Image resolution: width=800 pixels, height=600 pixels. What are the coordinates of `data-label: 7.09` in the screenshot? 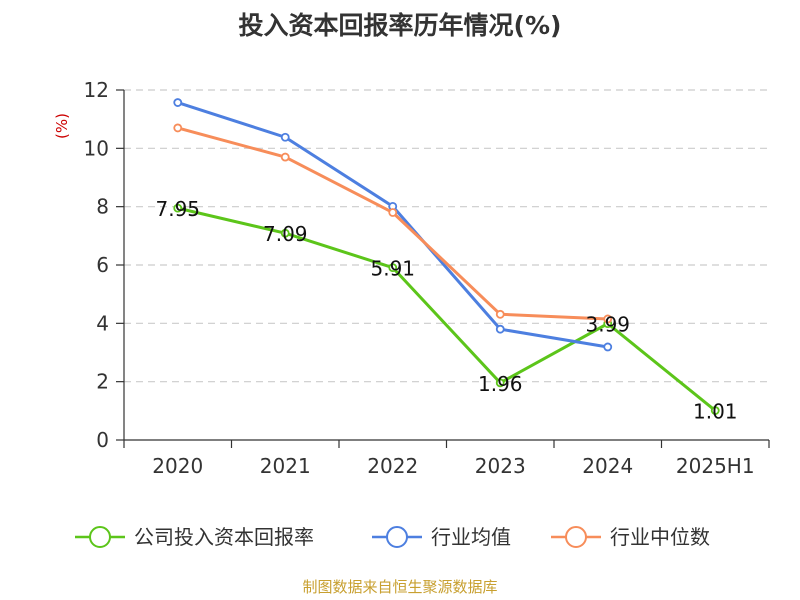 It's located at (285, 234).